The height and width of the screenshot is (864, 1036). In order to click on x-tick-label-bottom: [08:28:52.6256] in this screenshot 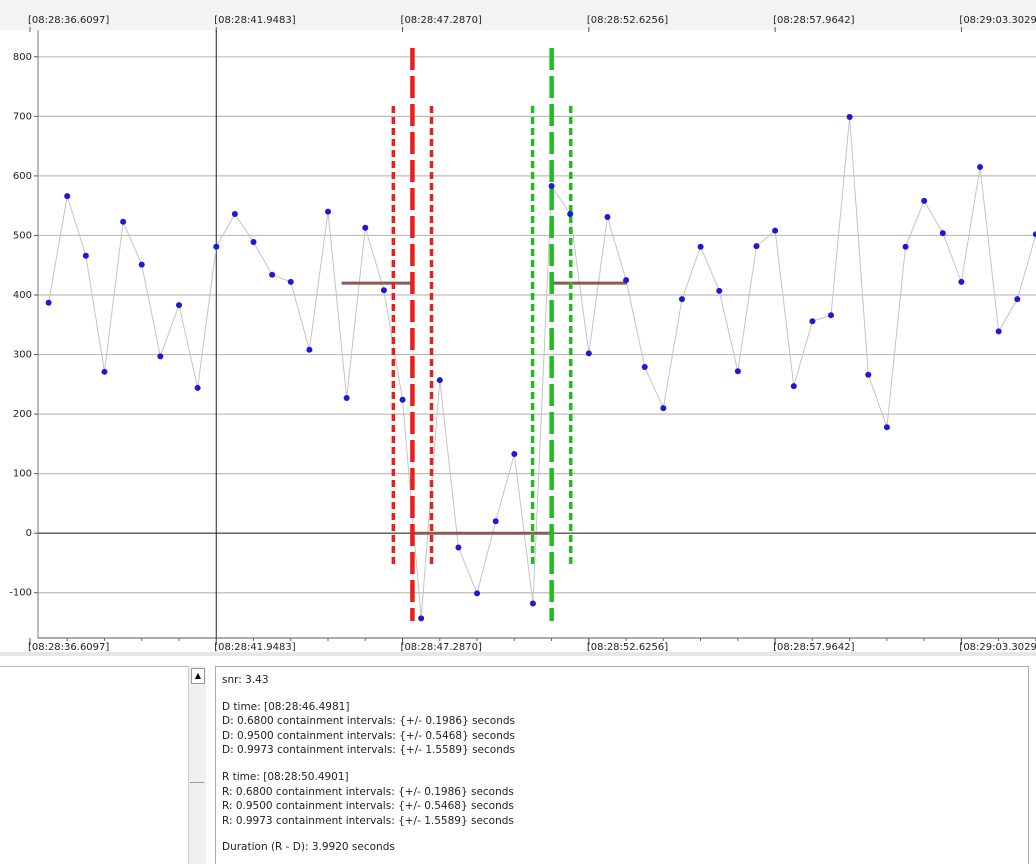, I will do `click(627, 647)`.